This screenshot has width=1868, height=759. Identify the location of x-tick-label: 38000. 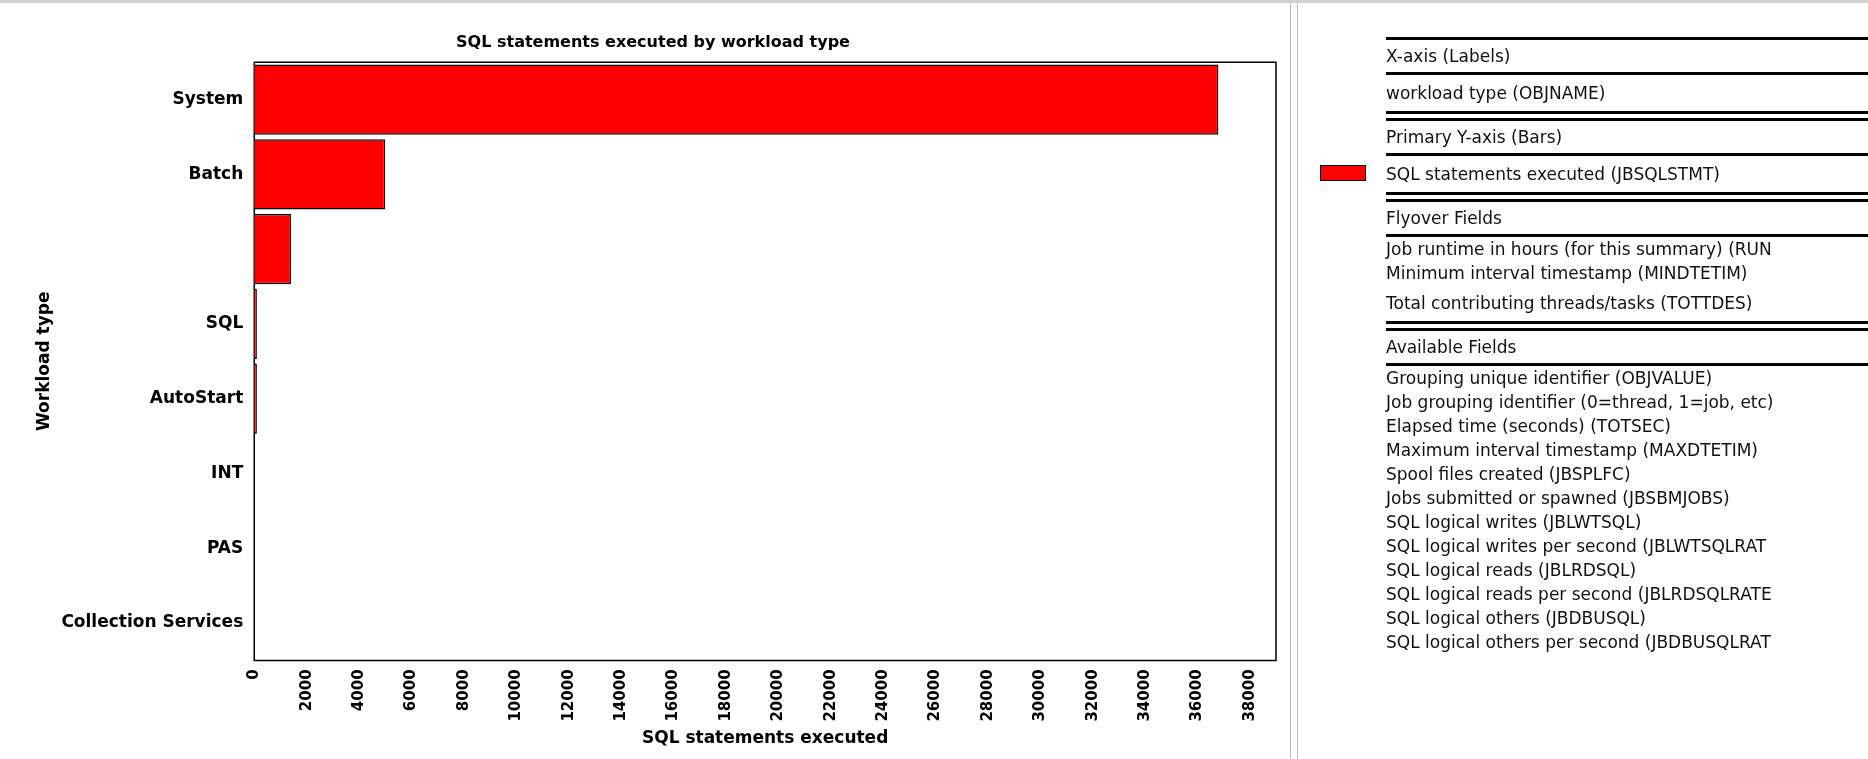
(1248, 695).